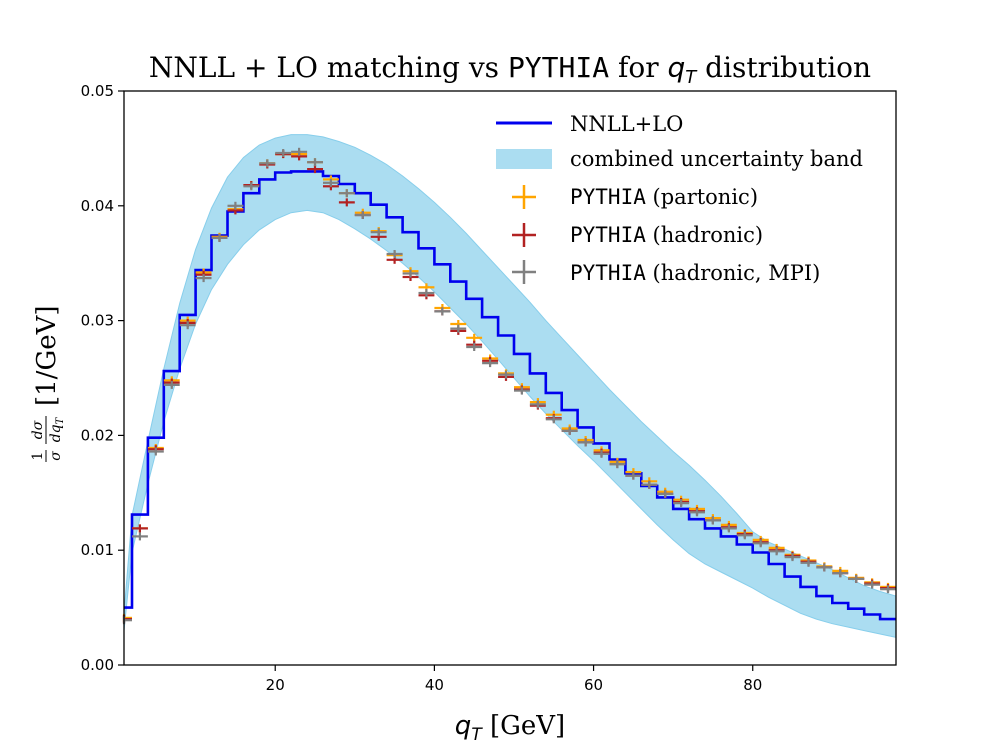 This screenshot has height=747, width=996. Describe the element at coordinates (38, 429) in the screenshot. I see `y-label-deriv-num: dσ` at that location.